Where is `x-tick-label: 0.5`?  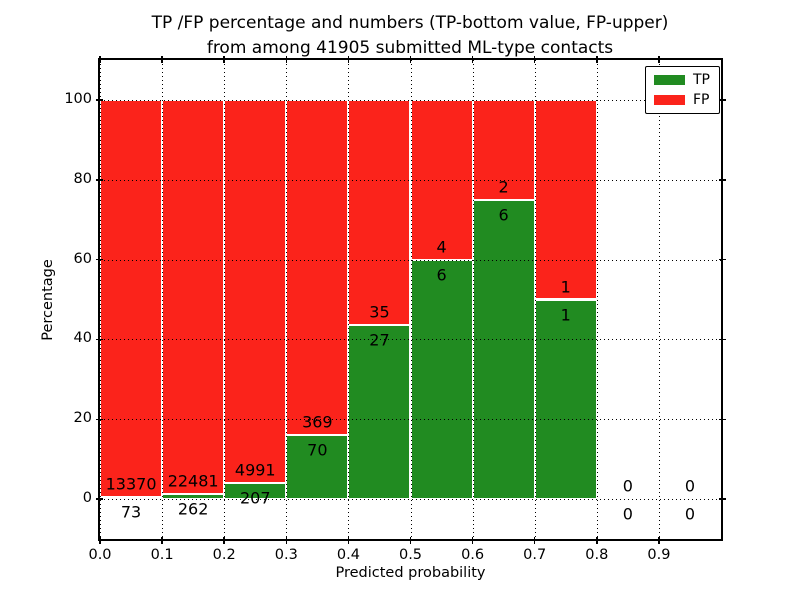
x-tick-label: 0.5 is located at coordinates (410, 555).